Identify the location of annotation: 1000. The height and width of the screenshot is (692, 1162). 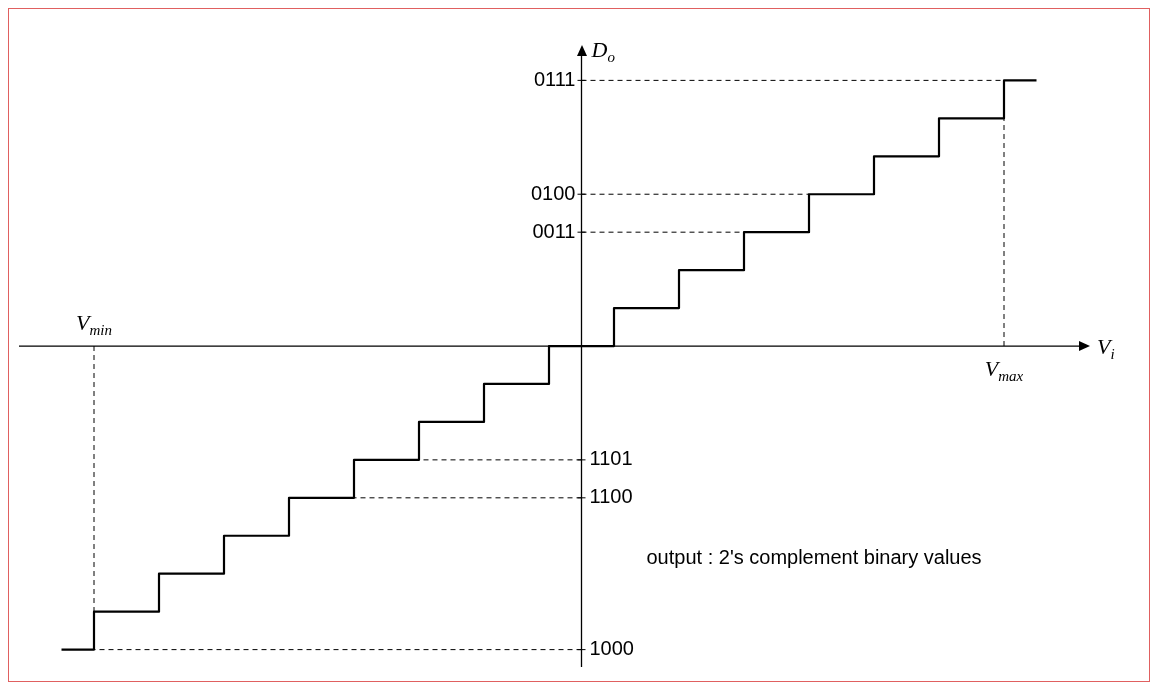
(611, 648).